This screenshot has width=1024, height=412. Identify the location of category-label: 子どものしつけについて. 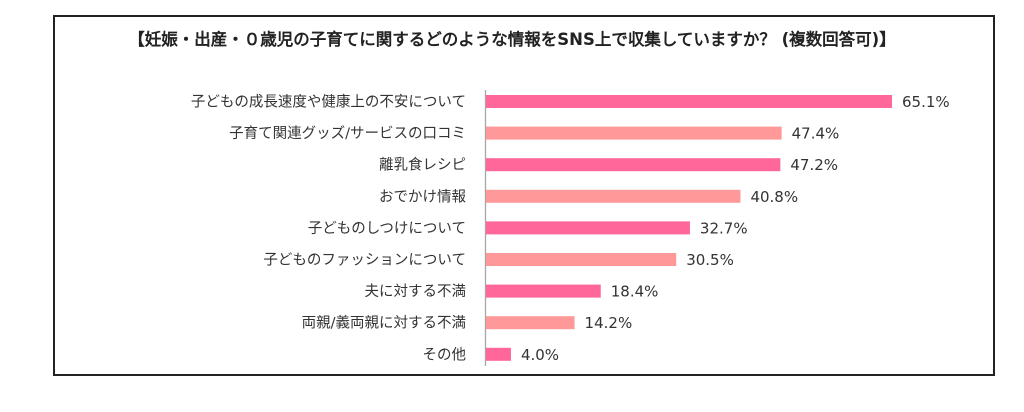
(387, 228).